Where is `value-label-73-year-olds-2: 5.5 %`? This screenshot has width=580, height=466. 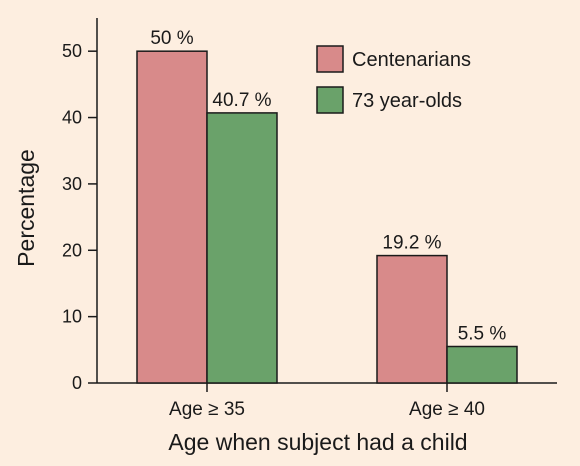 value-label-73-year-olds-2: 5.5 % is located at coordinates (482, 334).